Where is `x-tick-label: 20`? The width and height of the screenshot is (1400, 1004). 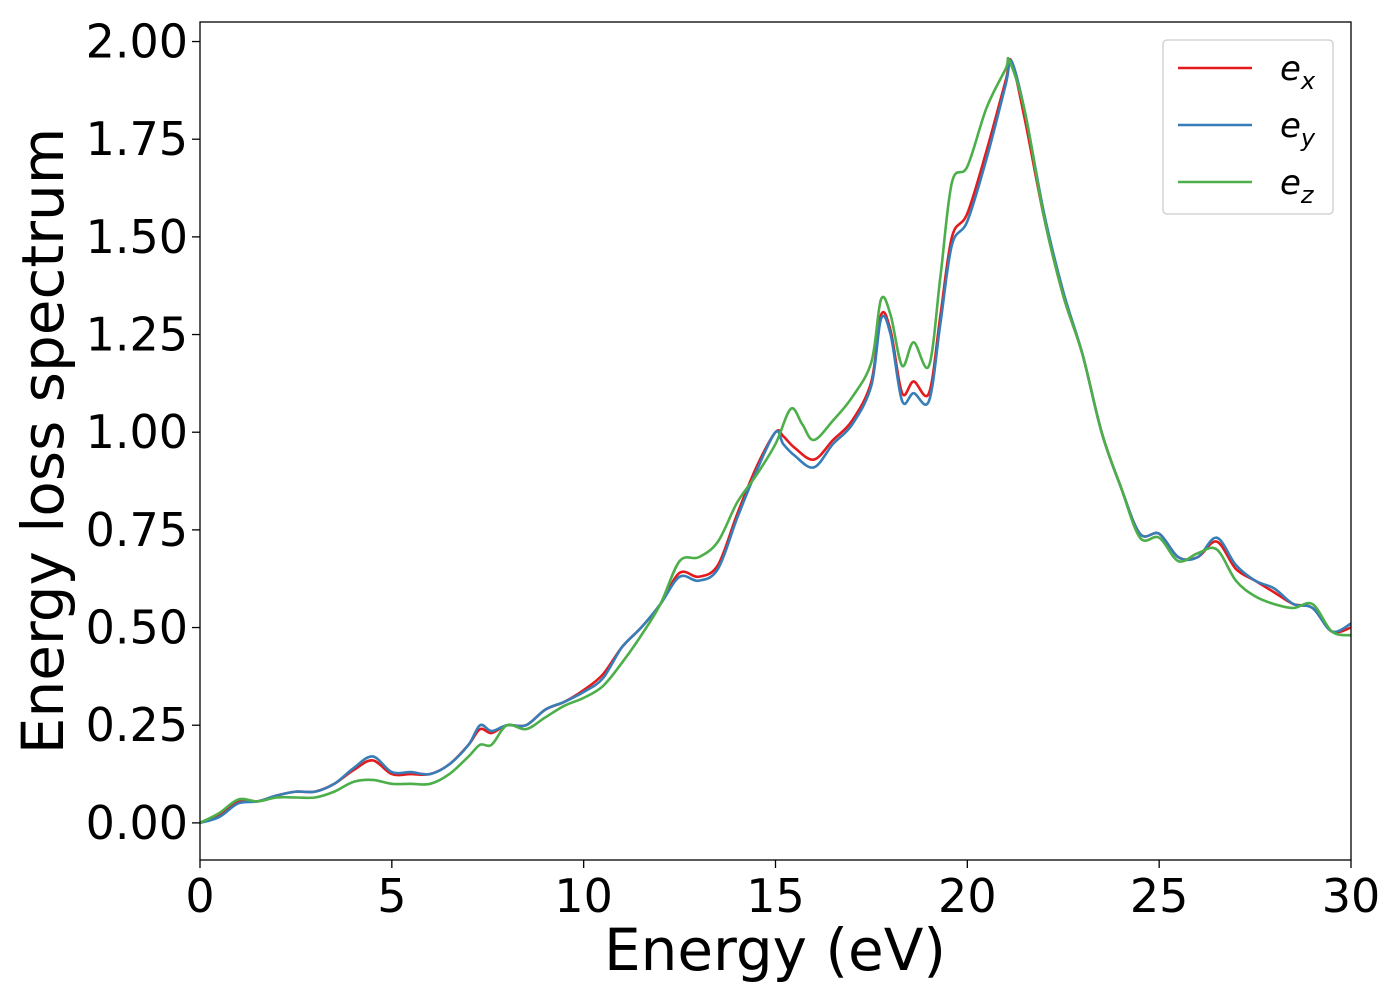 x-tick-label: 20 is located at coordinates (967, 896).